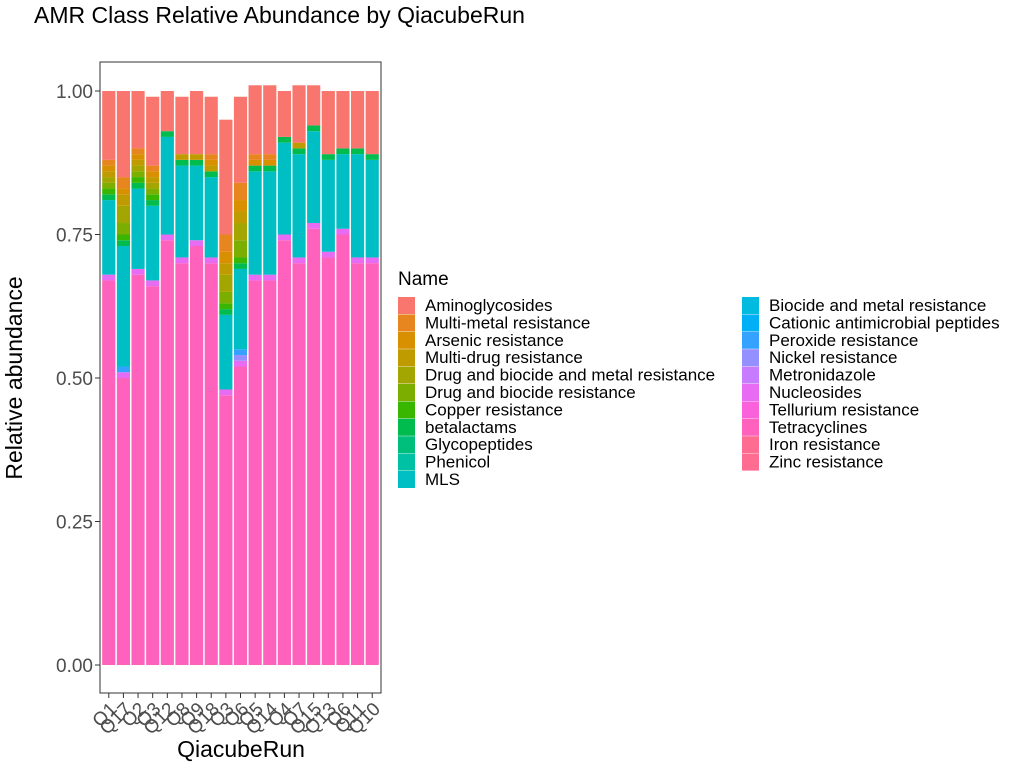 The image size is (1024, 773). What do you see at coordinates (815, 392) in the screenshot?
I see `legend-label: Nucleosides` at bounding box center [815, 392].